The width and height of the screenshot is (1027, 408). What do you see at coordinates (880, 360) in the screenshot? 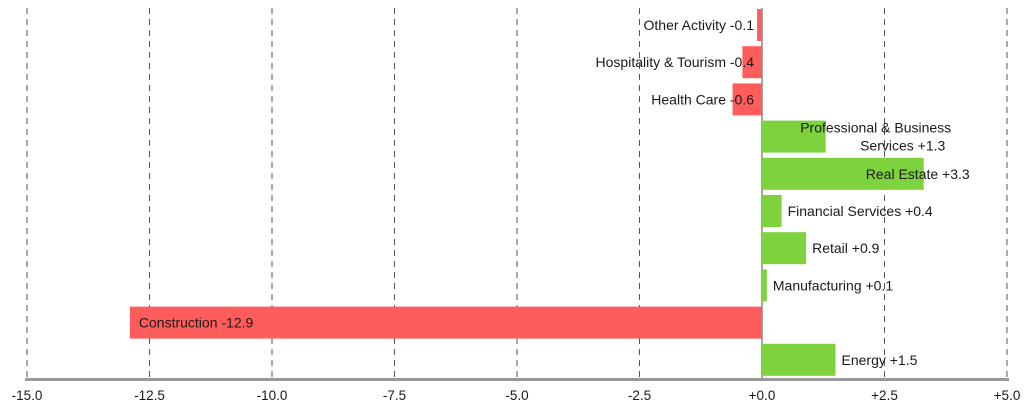
I see `bar-label: Energy +1.5` at bounding box center [880, 360].